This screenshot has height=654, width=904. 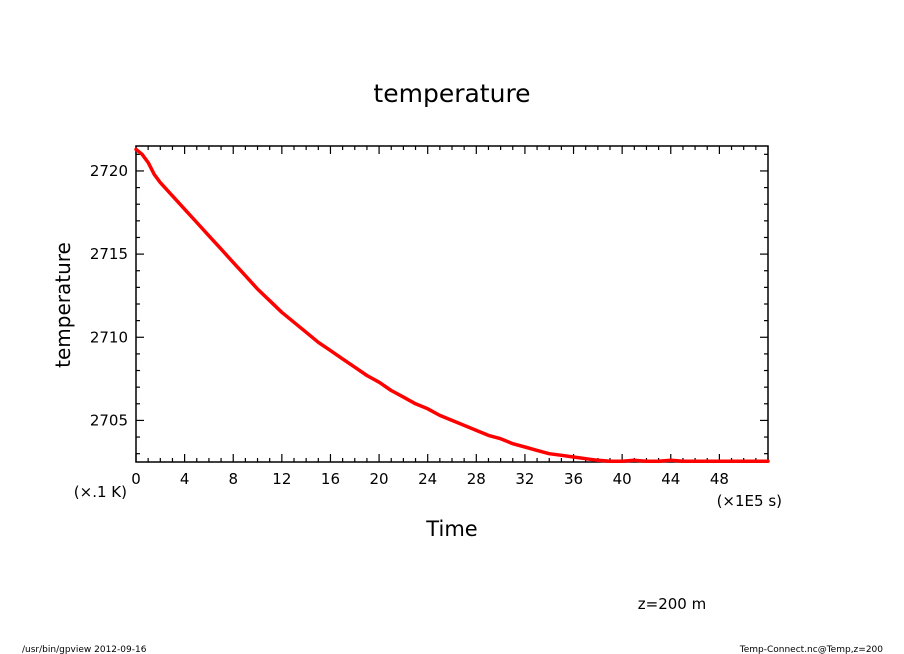 What do you see at coordinates (233, 479) in the screenshot?
I see `x-tick-label: 8` at bounding box center [233, 479].